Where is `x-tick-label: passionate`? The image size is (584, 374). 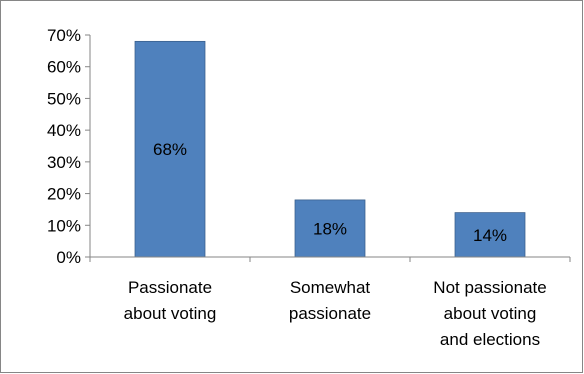
x-tick-label: passionate is located at coordinates (330, 313).